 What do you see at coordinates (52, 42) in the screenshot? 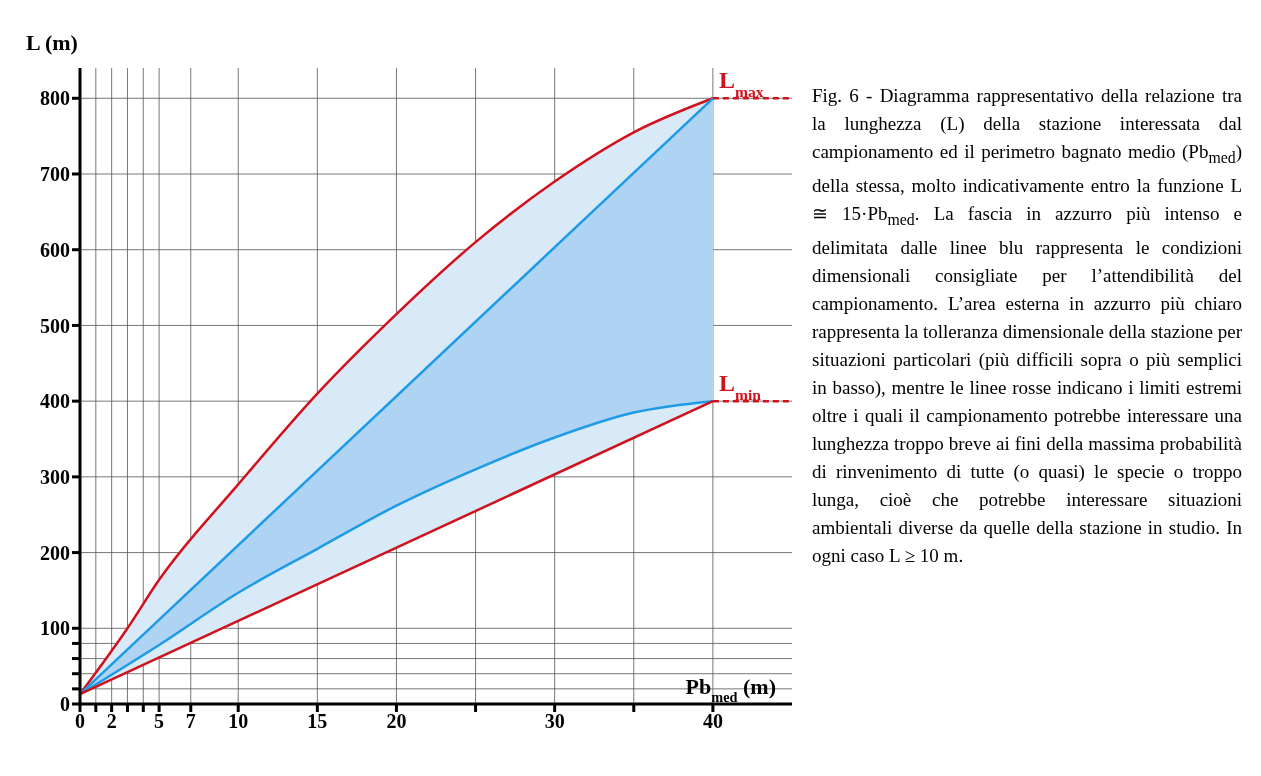
I see `y-axis-title: L (m)` at bounding box center [52, 42].